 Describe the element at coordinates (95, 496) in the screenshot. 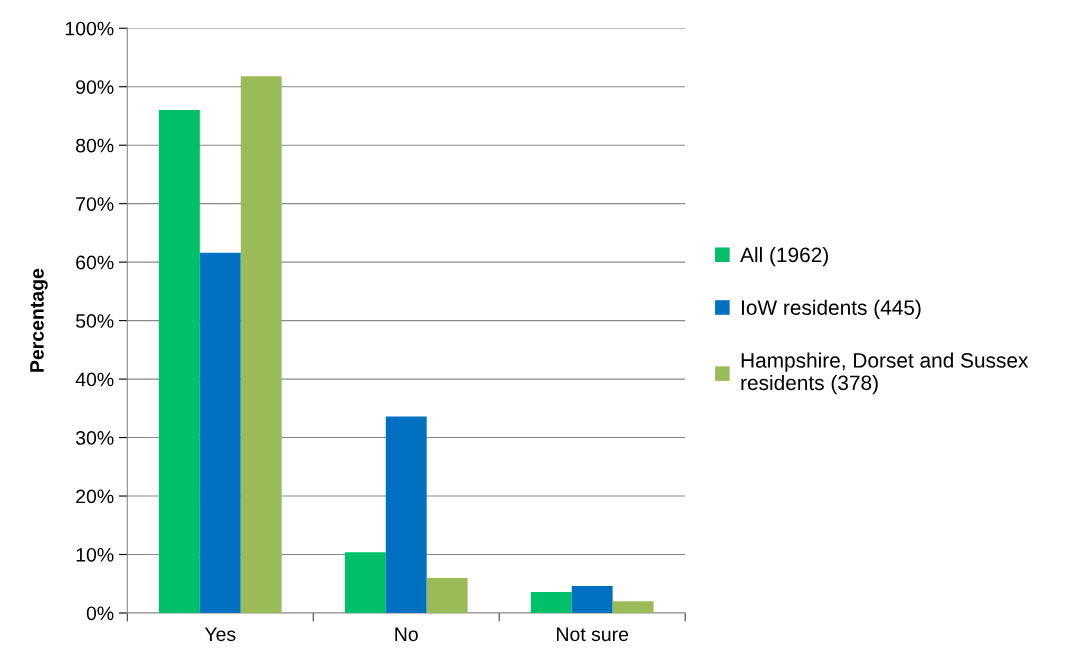

I see `y-tick-label: 20%` at that location.